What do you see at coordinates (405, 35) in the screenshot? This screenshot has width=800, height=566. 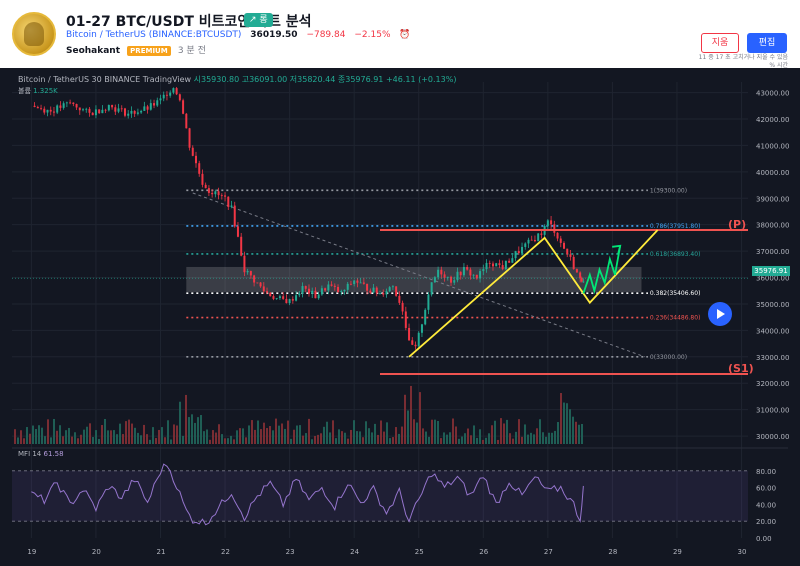 I see `alarm-clock-icon: ⏰` at bounding box center [405, 35].